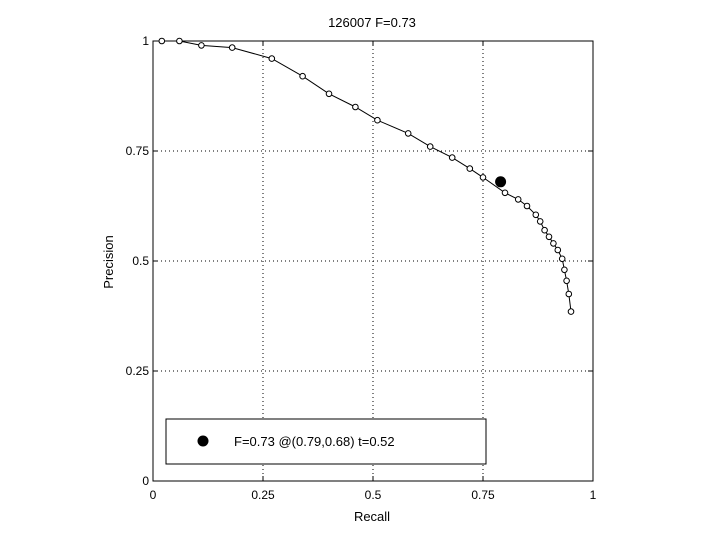 Image resolution: width=720 pixels, height=540 pixels. Describe the element at coordinates (138, 371) in the screenshot. I see `y-tick-label: 0.25` at that location.